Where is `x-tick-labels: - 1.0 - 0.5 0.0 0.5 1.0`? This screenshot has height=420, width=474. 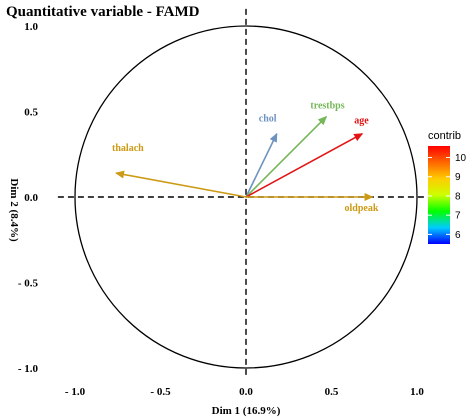
x-tick-labels: - 1.0 - 0.5 0.0 0.5 1.0 is located at coordinates (244, 392).